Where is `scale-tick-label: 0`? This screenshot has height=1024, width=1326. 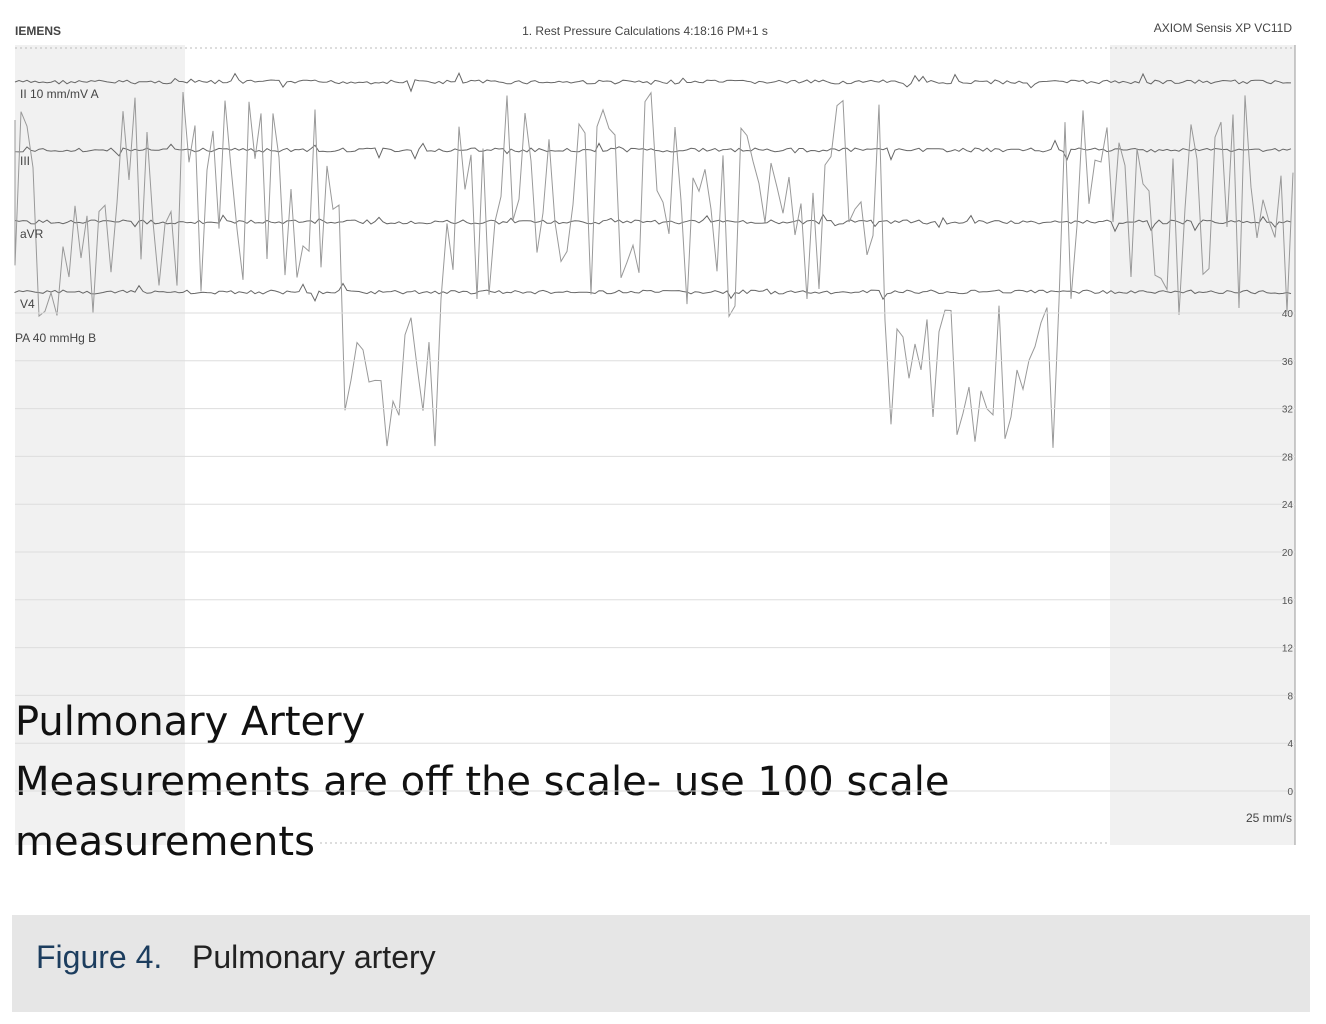 scale-tick-label: 0 is located at coordinates (1290, 792).